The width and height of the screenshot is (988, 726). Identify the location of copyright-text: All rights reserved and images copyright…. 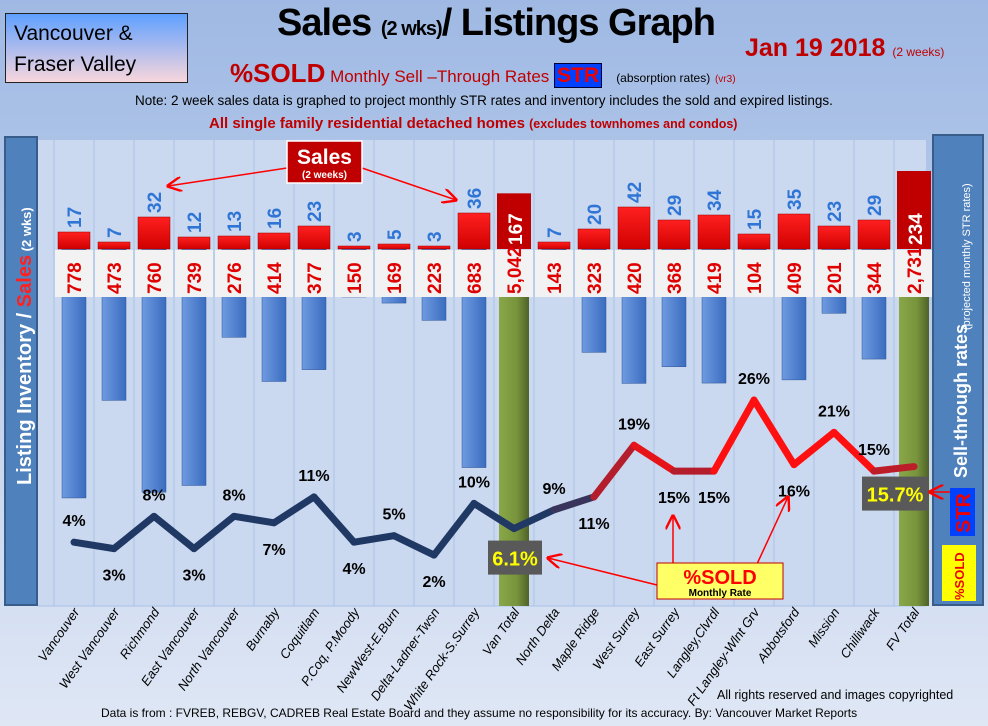
(835, 695).